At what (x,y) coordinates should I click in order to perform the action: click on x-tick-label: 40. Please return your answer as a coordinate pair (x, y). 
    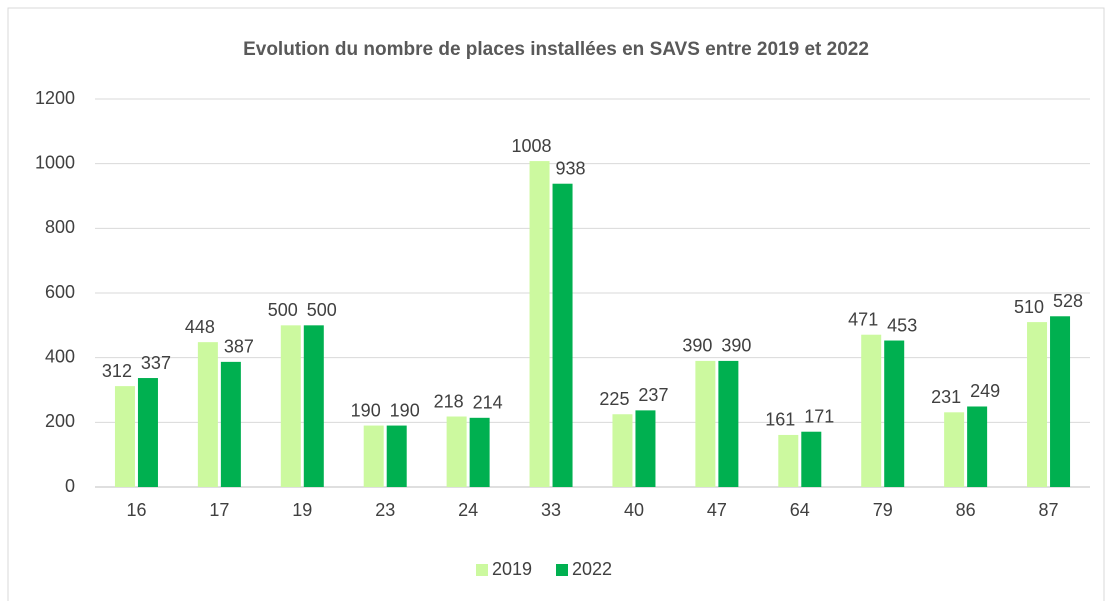
    Looking at the image, I should click on (634, 510).